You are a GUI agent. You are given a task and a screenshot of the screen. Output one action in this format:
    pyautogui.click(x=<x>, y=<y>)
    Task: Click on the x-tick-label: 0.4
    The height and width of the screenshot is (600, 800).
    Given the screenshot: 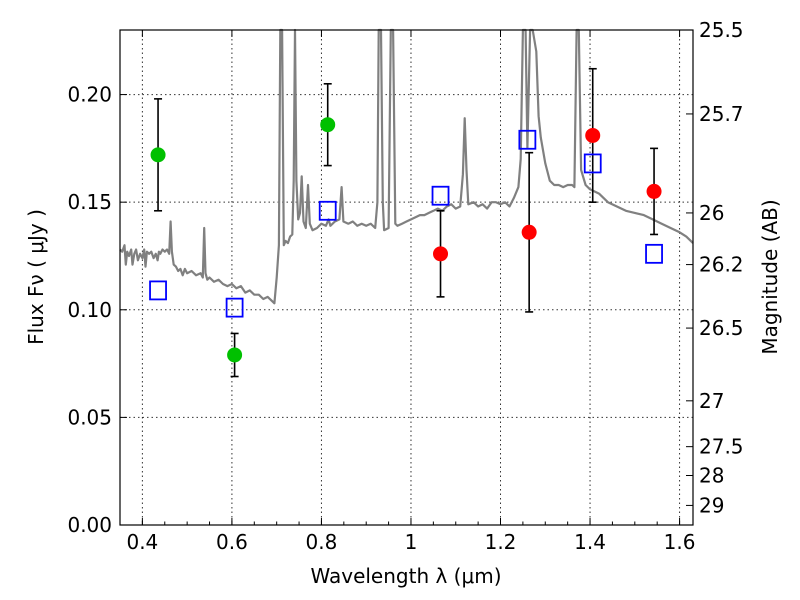 What is the action you would take?
    pyautogui.click(x=142, y=542)
    